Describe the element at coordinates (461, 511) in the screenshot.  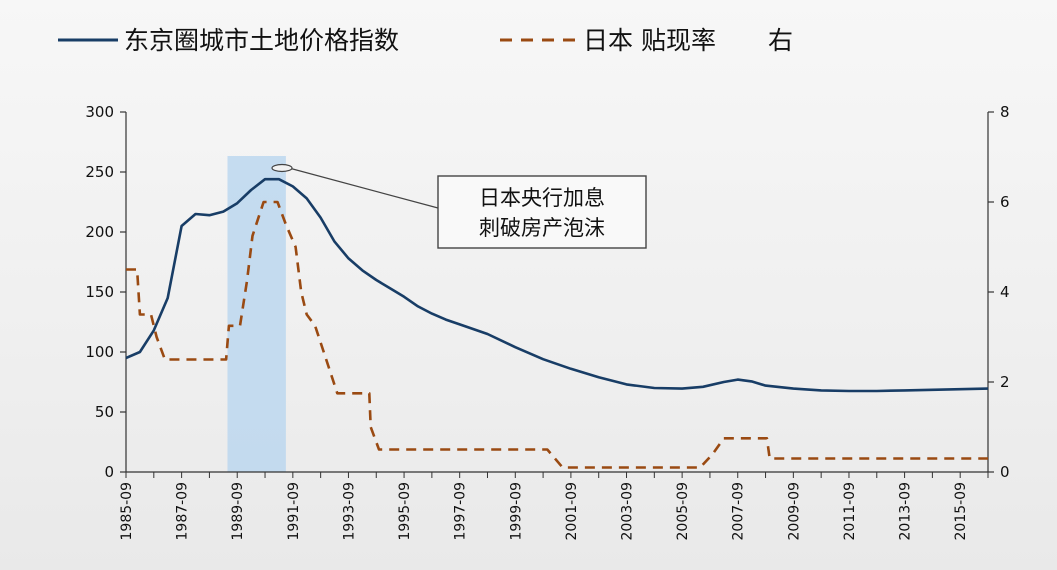
I see `x-tick-label: 1997-09` at that location.